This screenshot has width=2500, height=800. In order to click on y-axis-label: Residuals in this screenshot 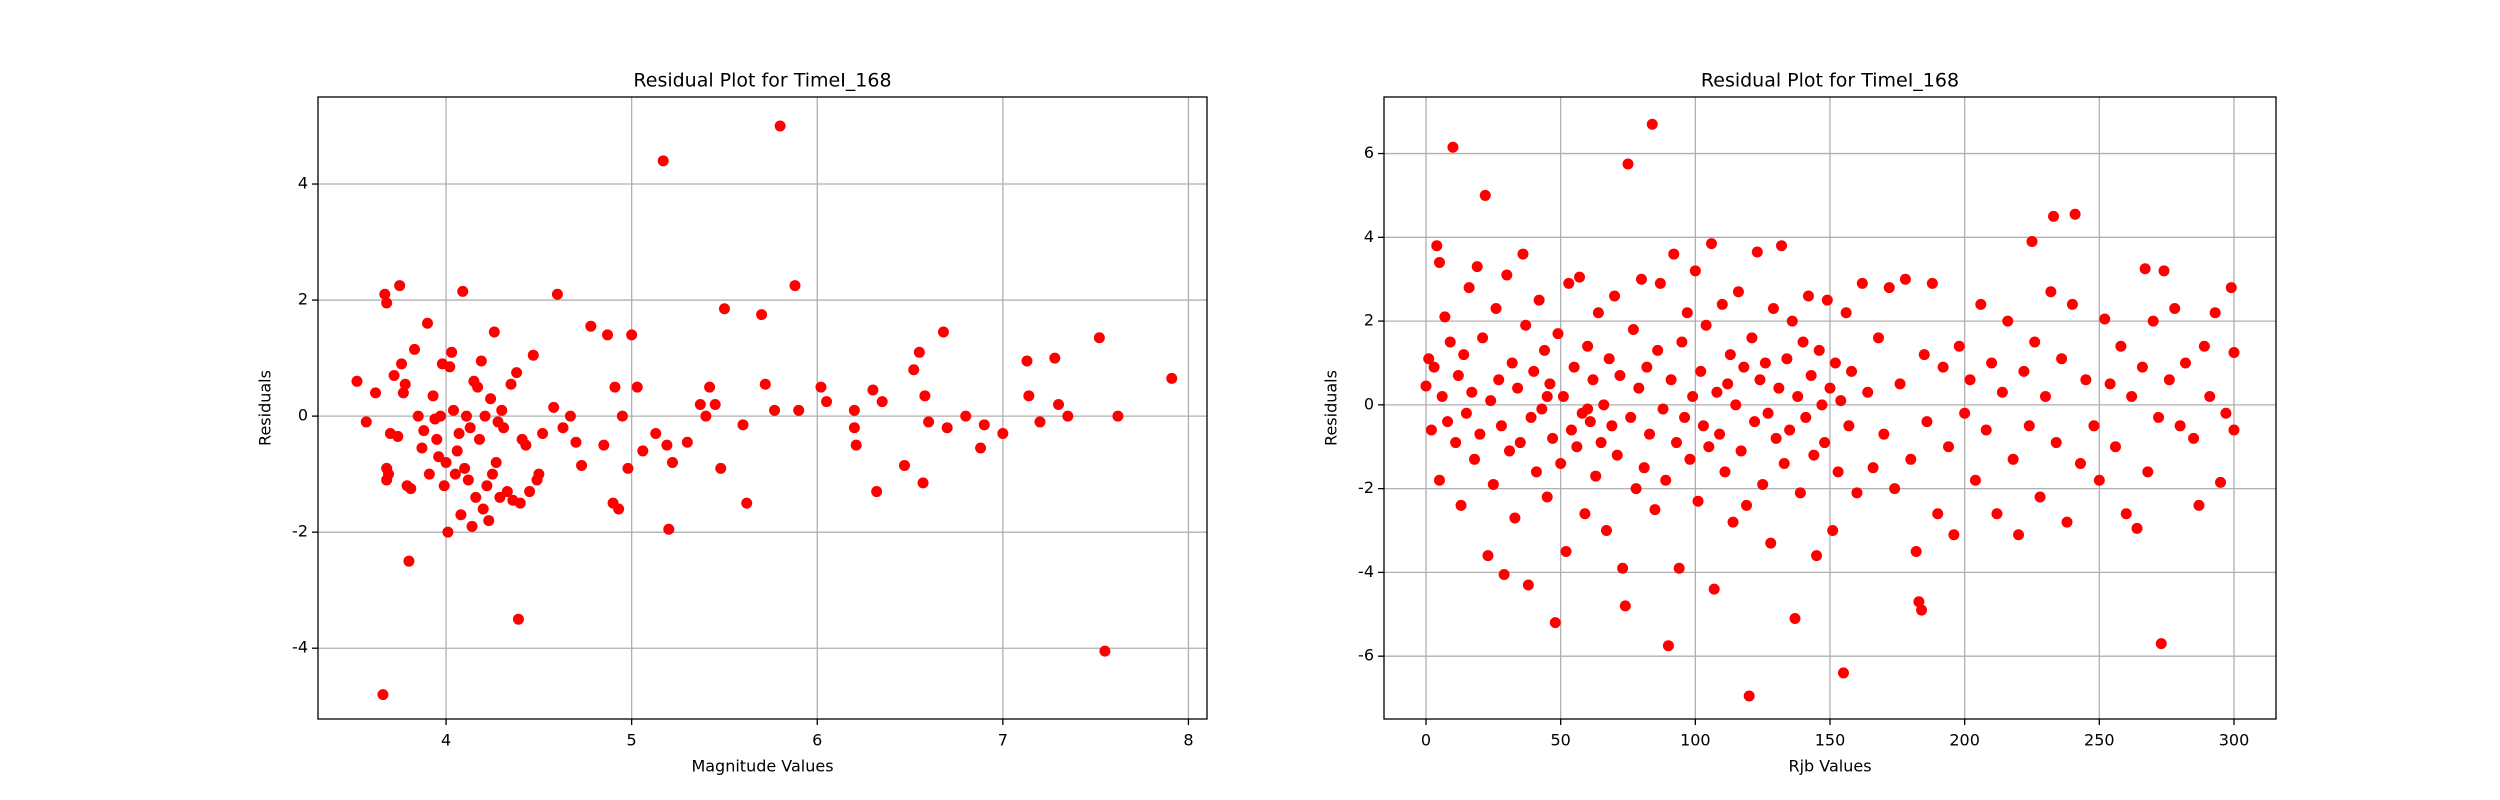, I will do `click(265, 408)`.